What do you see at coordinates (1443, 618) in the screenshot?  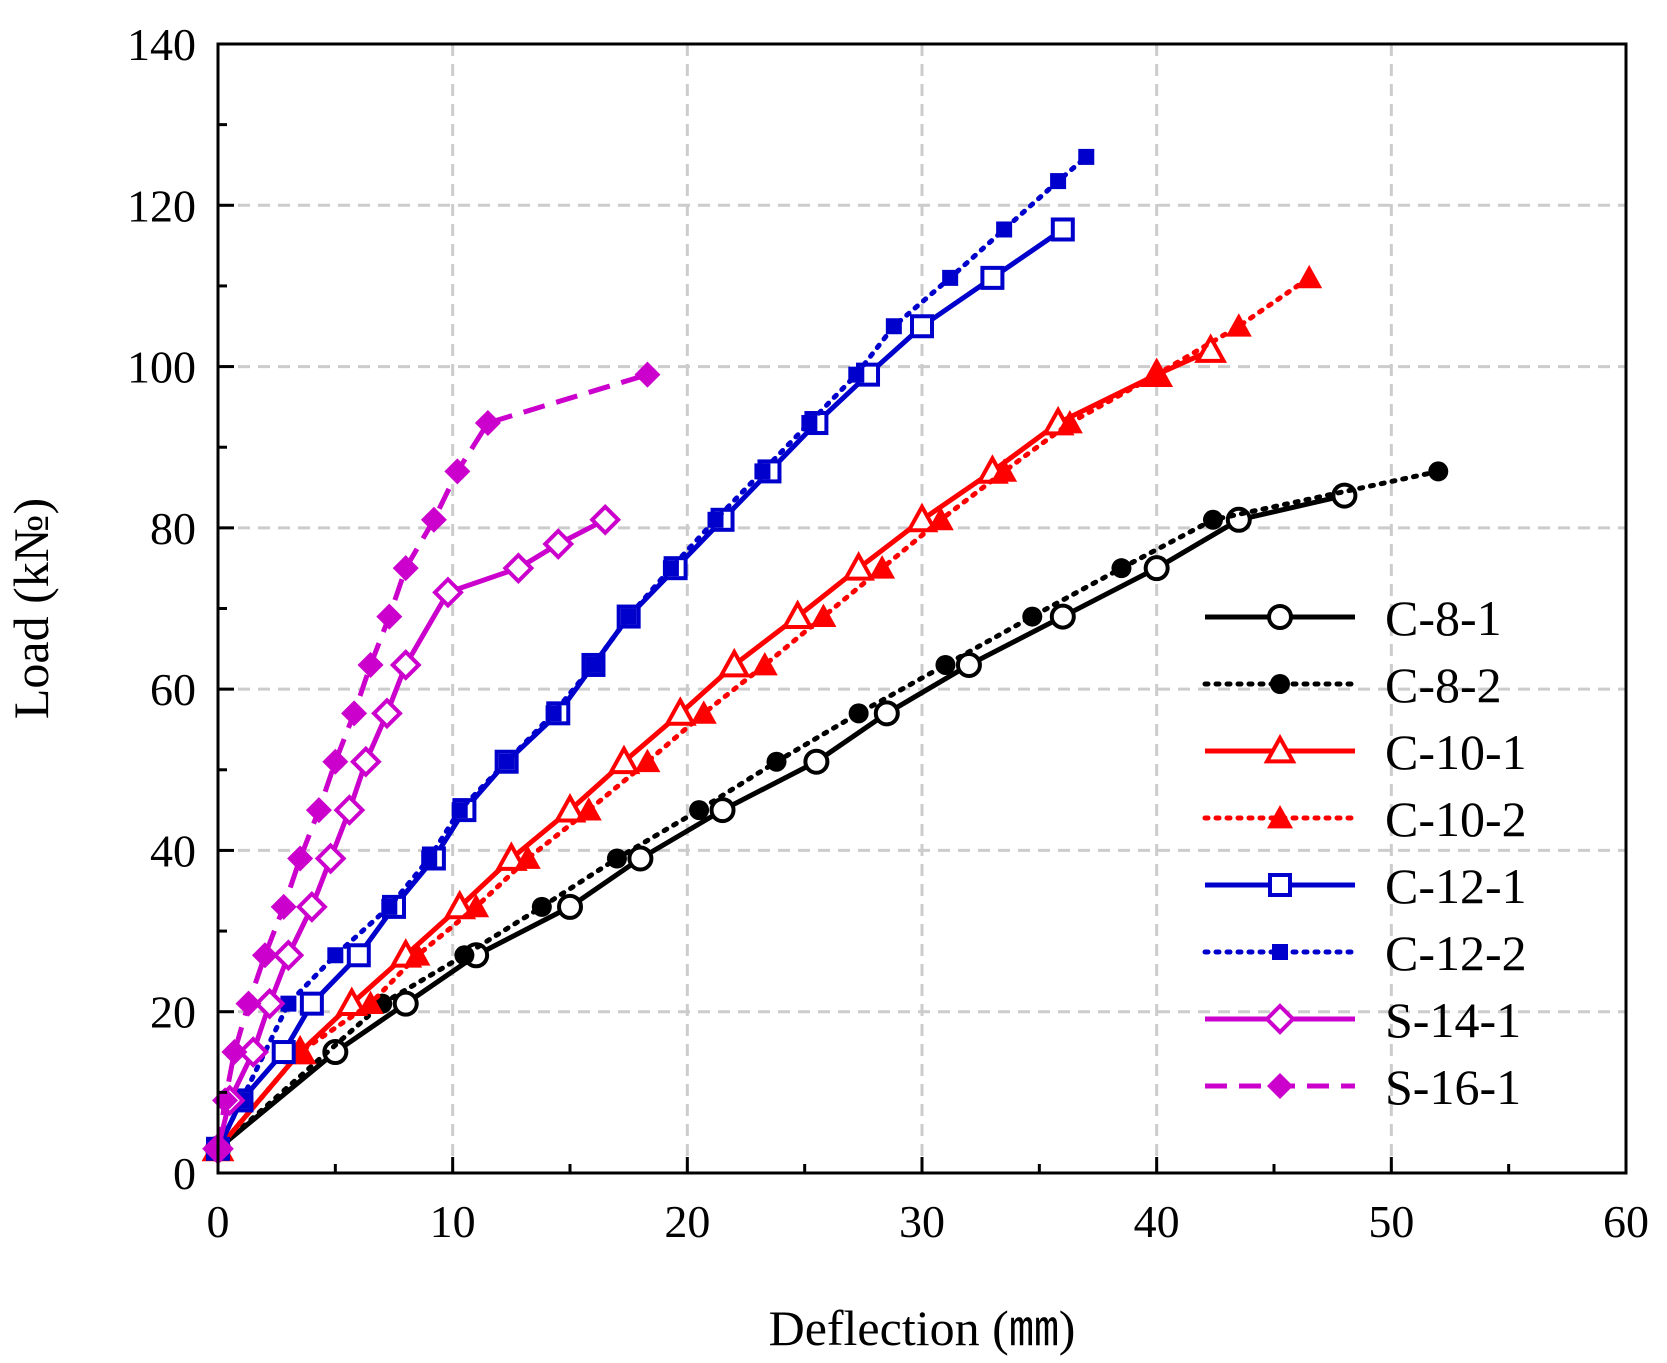 I see `legend-label-c-8-1: C-8-1` at bounding box center [1443, 618].